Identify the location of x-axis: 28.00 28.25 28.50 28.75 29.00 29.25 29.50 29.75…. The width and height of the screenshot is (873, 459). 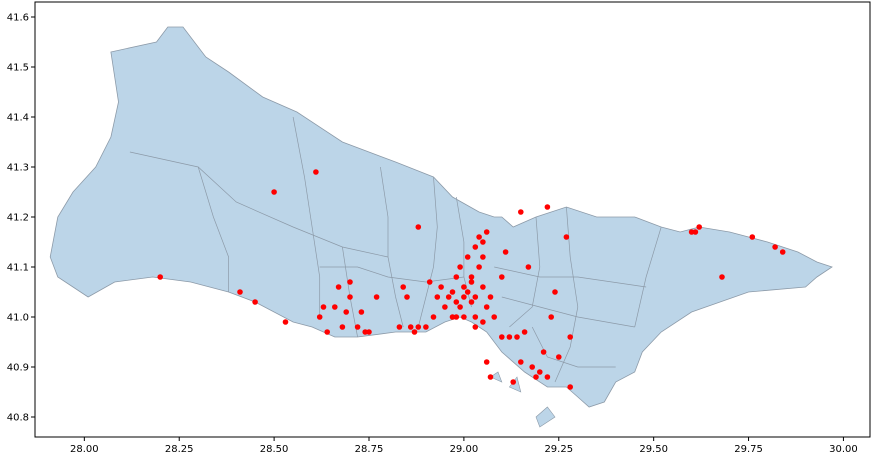
(464, 446).